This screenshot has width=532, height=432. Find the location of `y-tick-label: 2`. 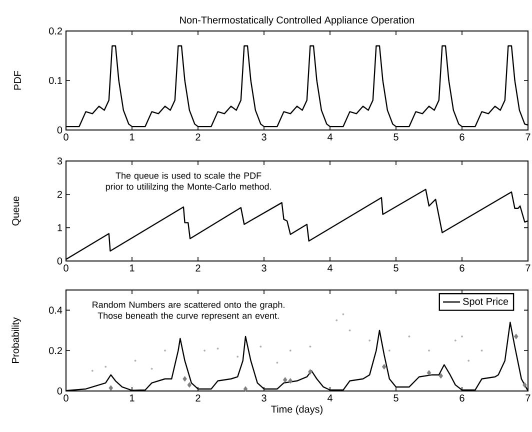

y-tick-label: 2 is located at coordinates (59, 194).